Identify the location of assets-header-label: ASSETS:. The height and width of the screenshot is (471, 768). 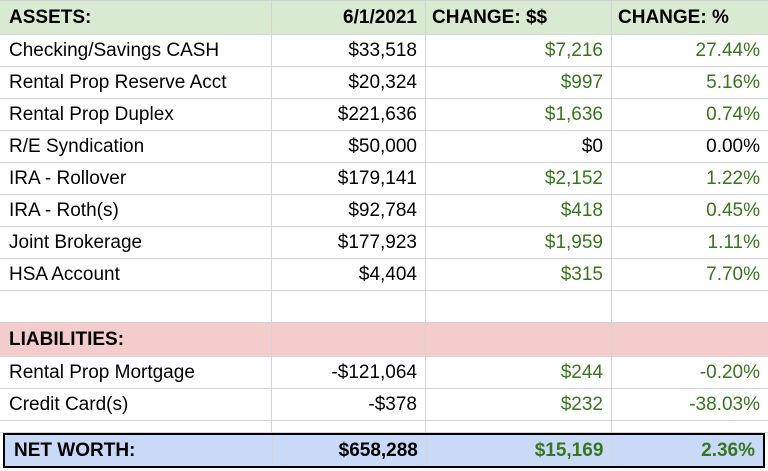
(136, 18).